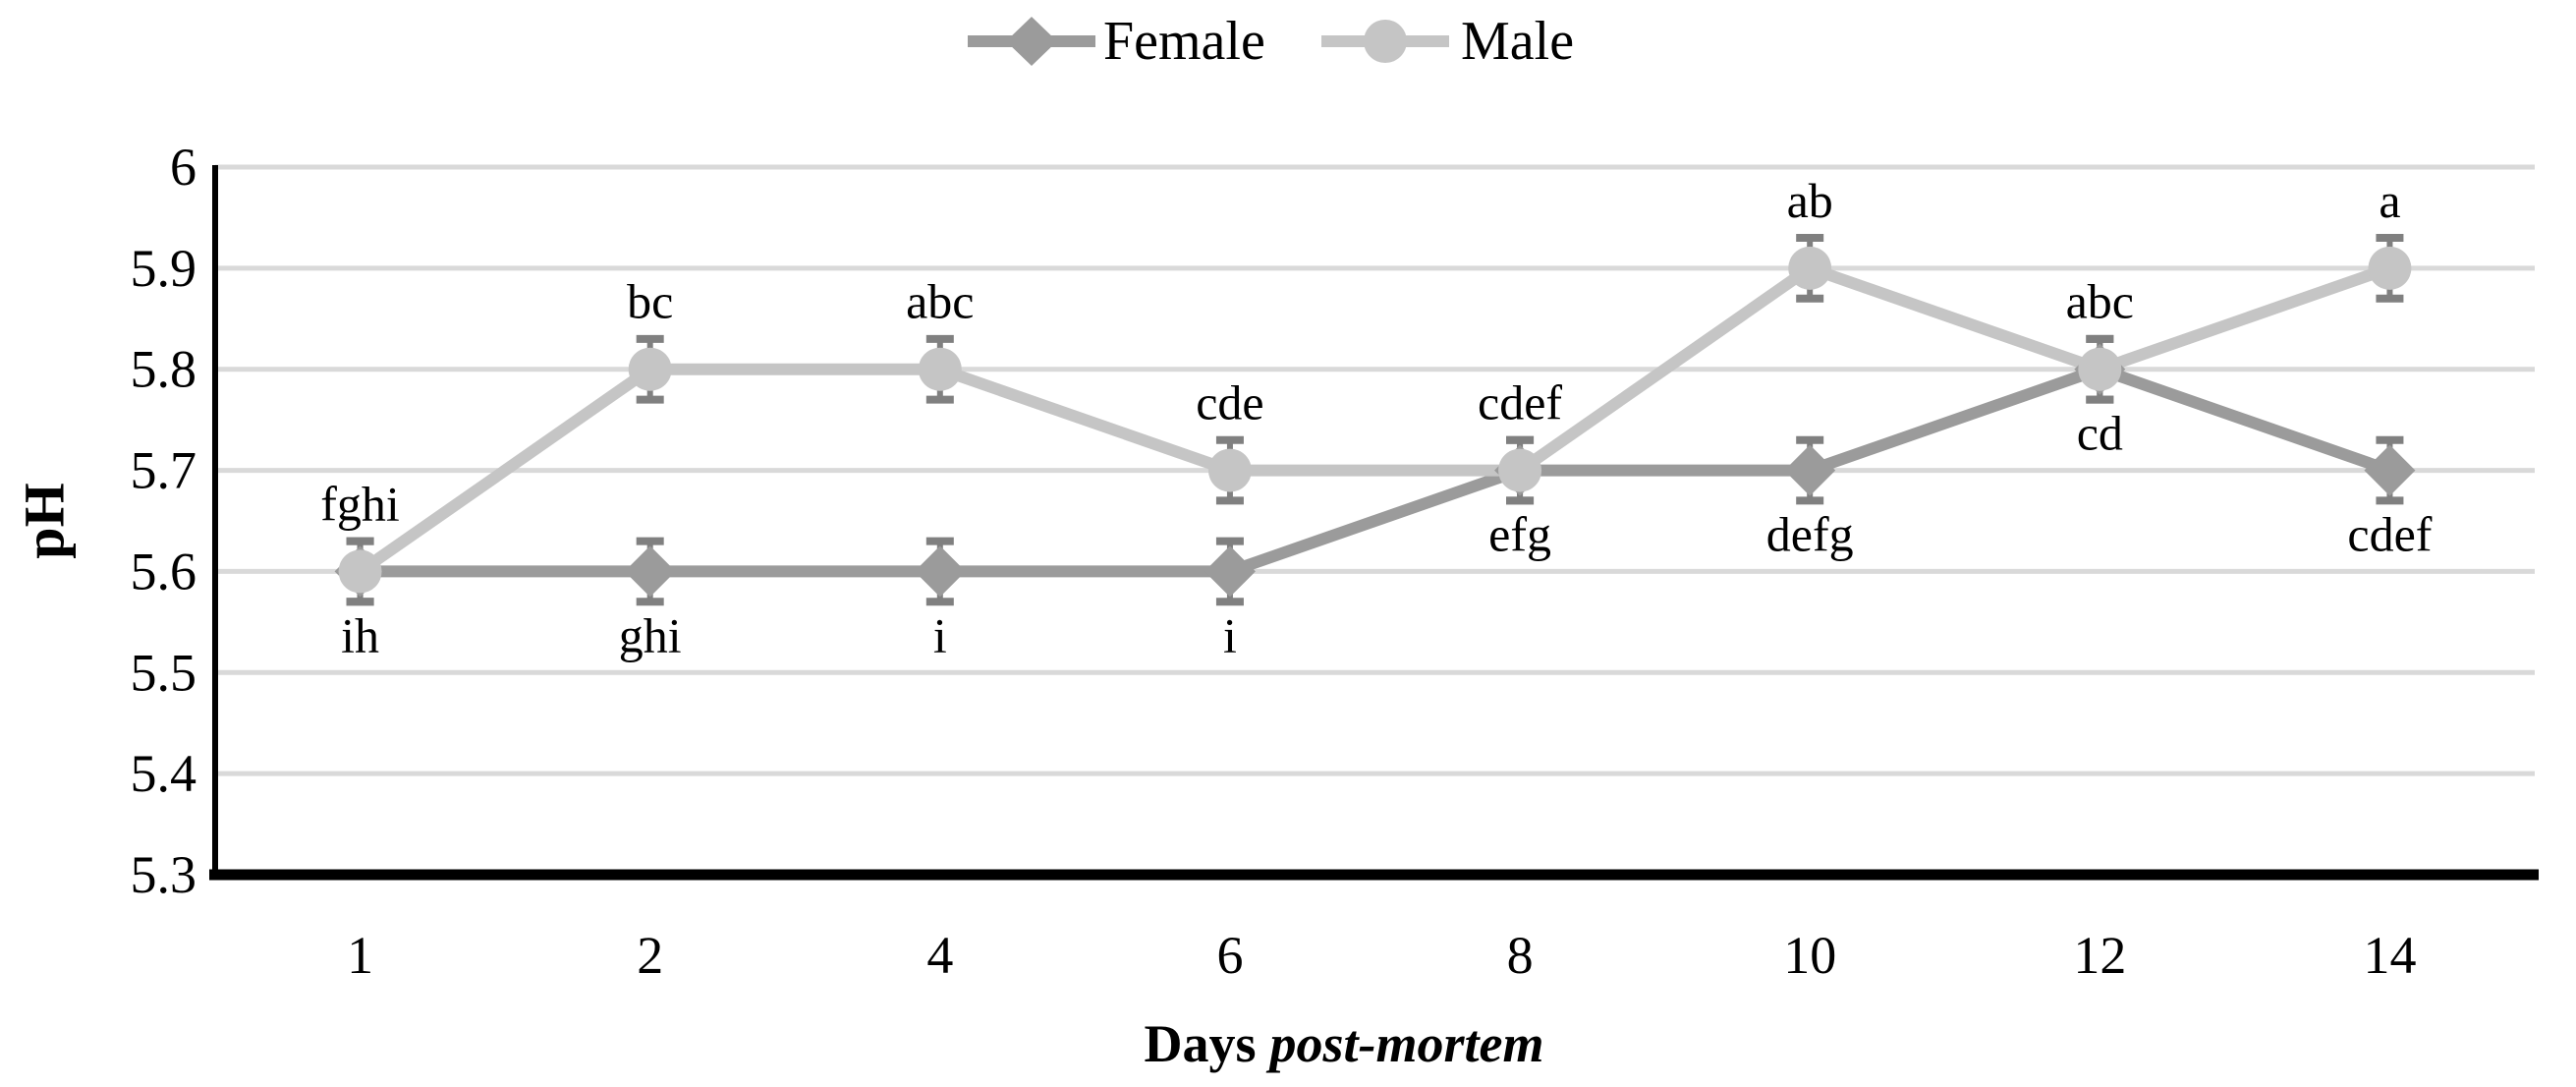 This screenshot has height=1087, width=2576. I want to click on x-tick-label: 4, so click(939, 955).